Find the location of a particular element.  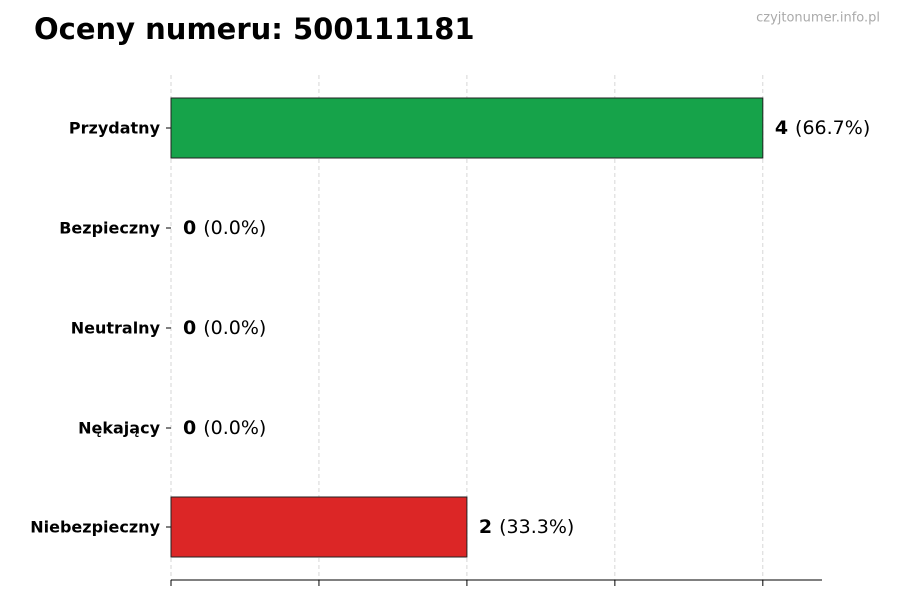

value-count: 2 is located at coordinates (485, 527).